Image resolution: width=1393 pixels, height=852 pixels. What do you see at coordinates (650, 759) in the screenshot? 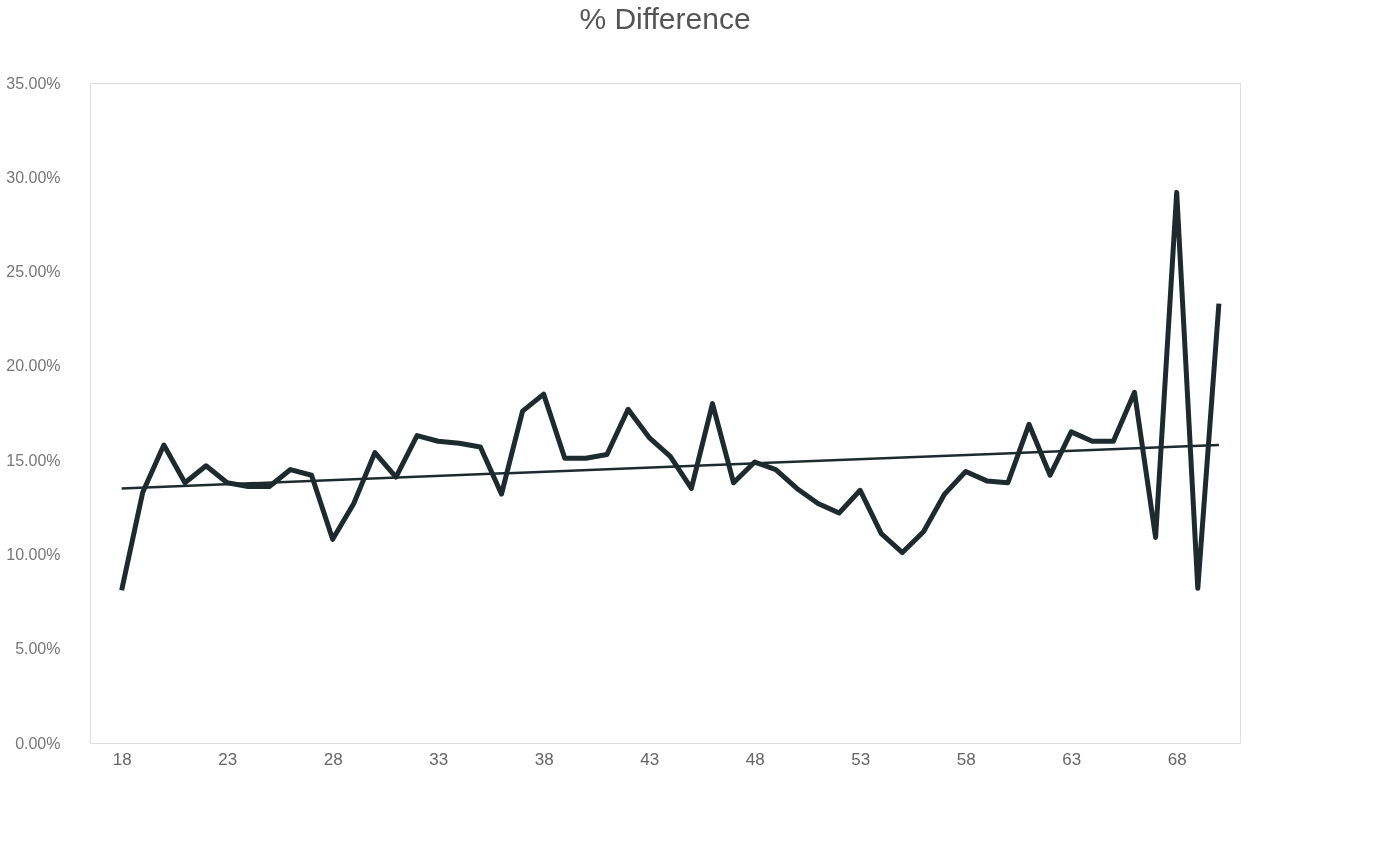
I see `x-tick-label: 43` at bounding box center [650, 759].